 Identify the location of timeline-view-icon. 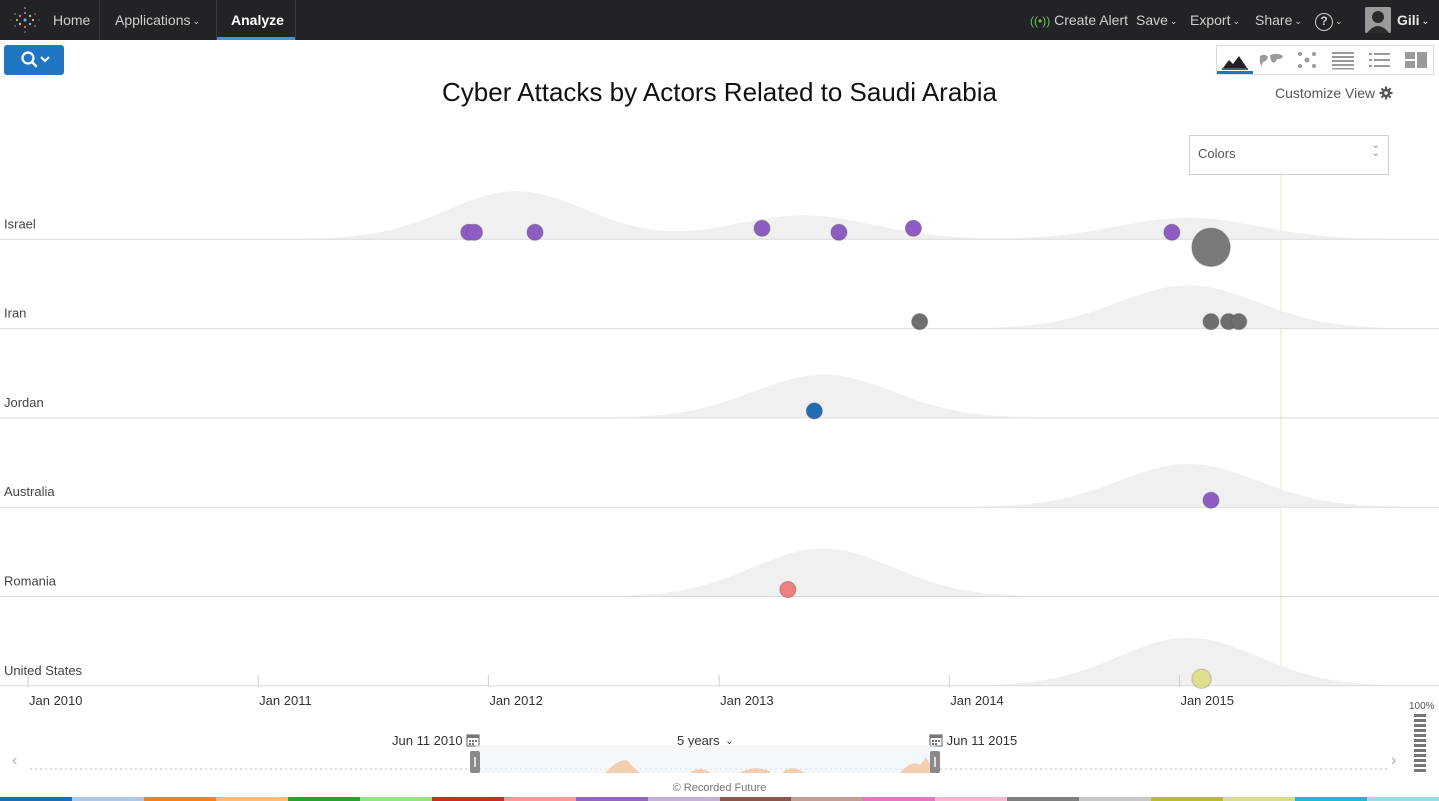
(1235, 63).